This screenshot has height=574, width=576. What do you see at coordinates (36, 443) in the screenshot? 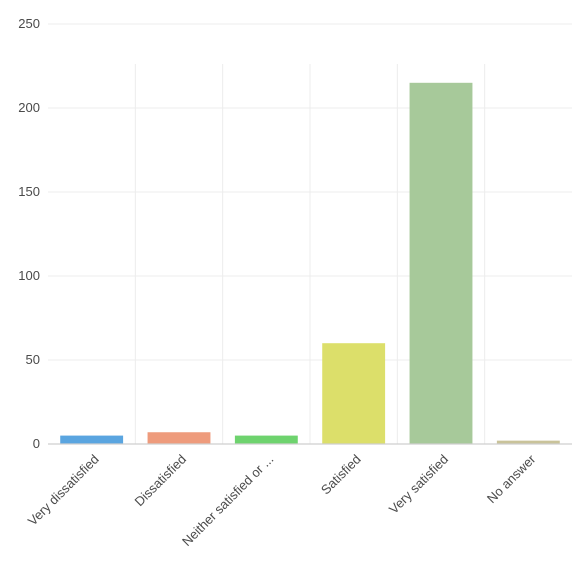
I see `y-tick-label: 0` at bounding box center [36, 443].